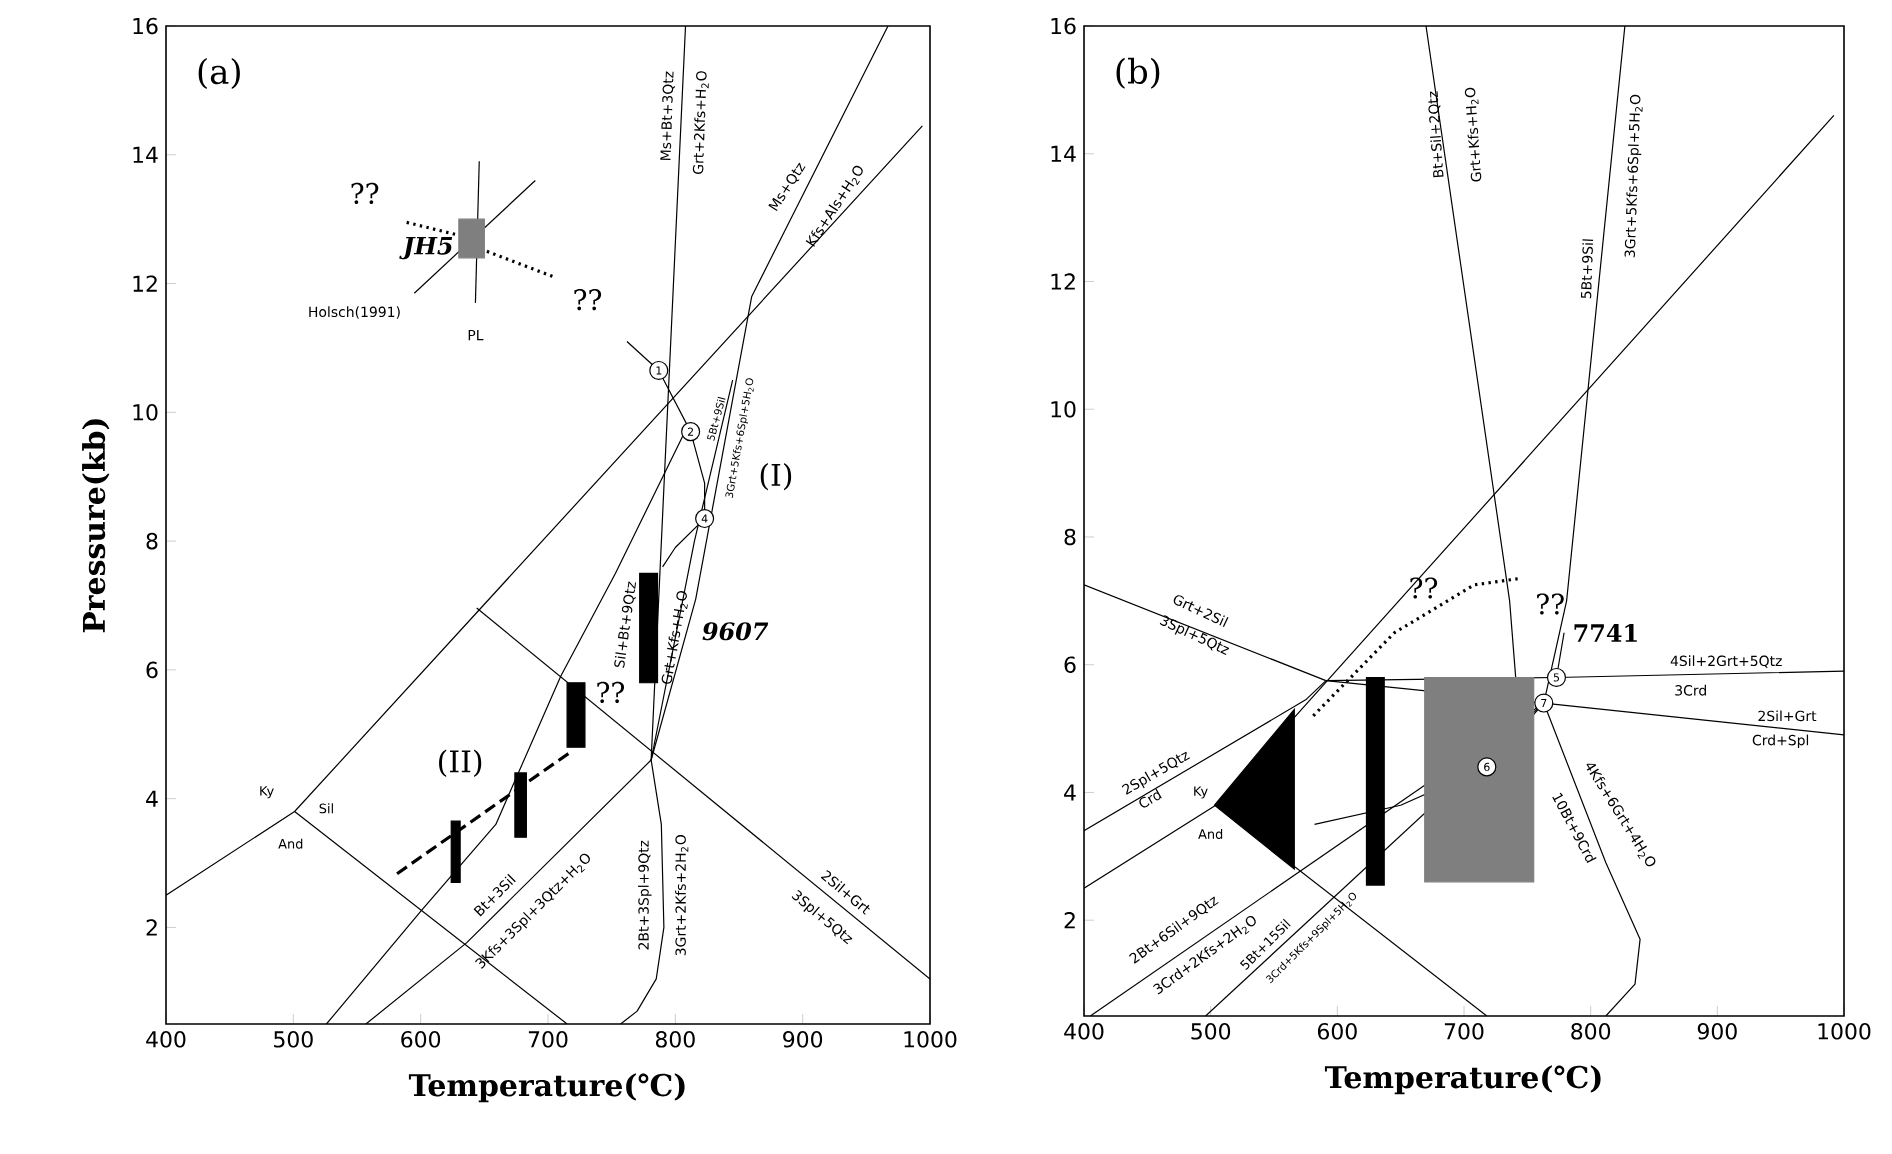  Describe the element at coordinates (219, 73) in the screenshot. I see `text: (a)` at that location.